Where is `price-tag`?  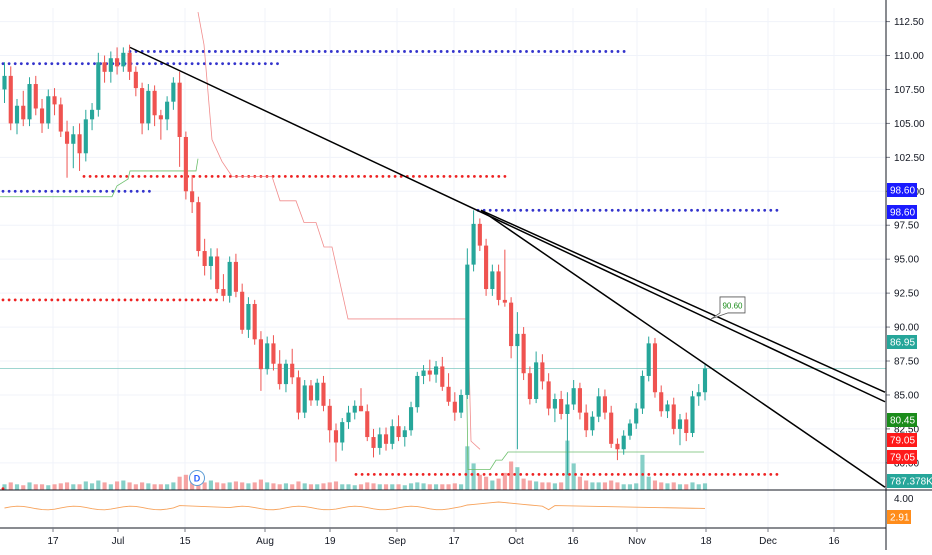
price-tag is located at coordinates (902, 342).